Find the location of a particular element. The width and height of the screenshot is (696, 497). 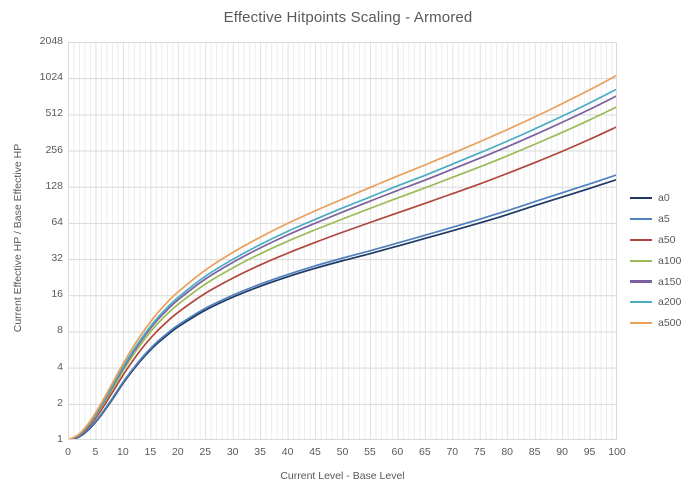

legend-label-a200: a200 is located at coordinates (670, 302).